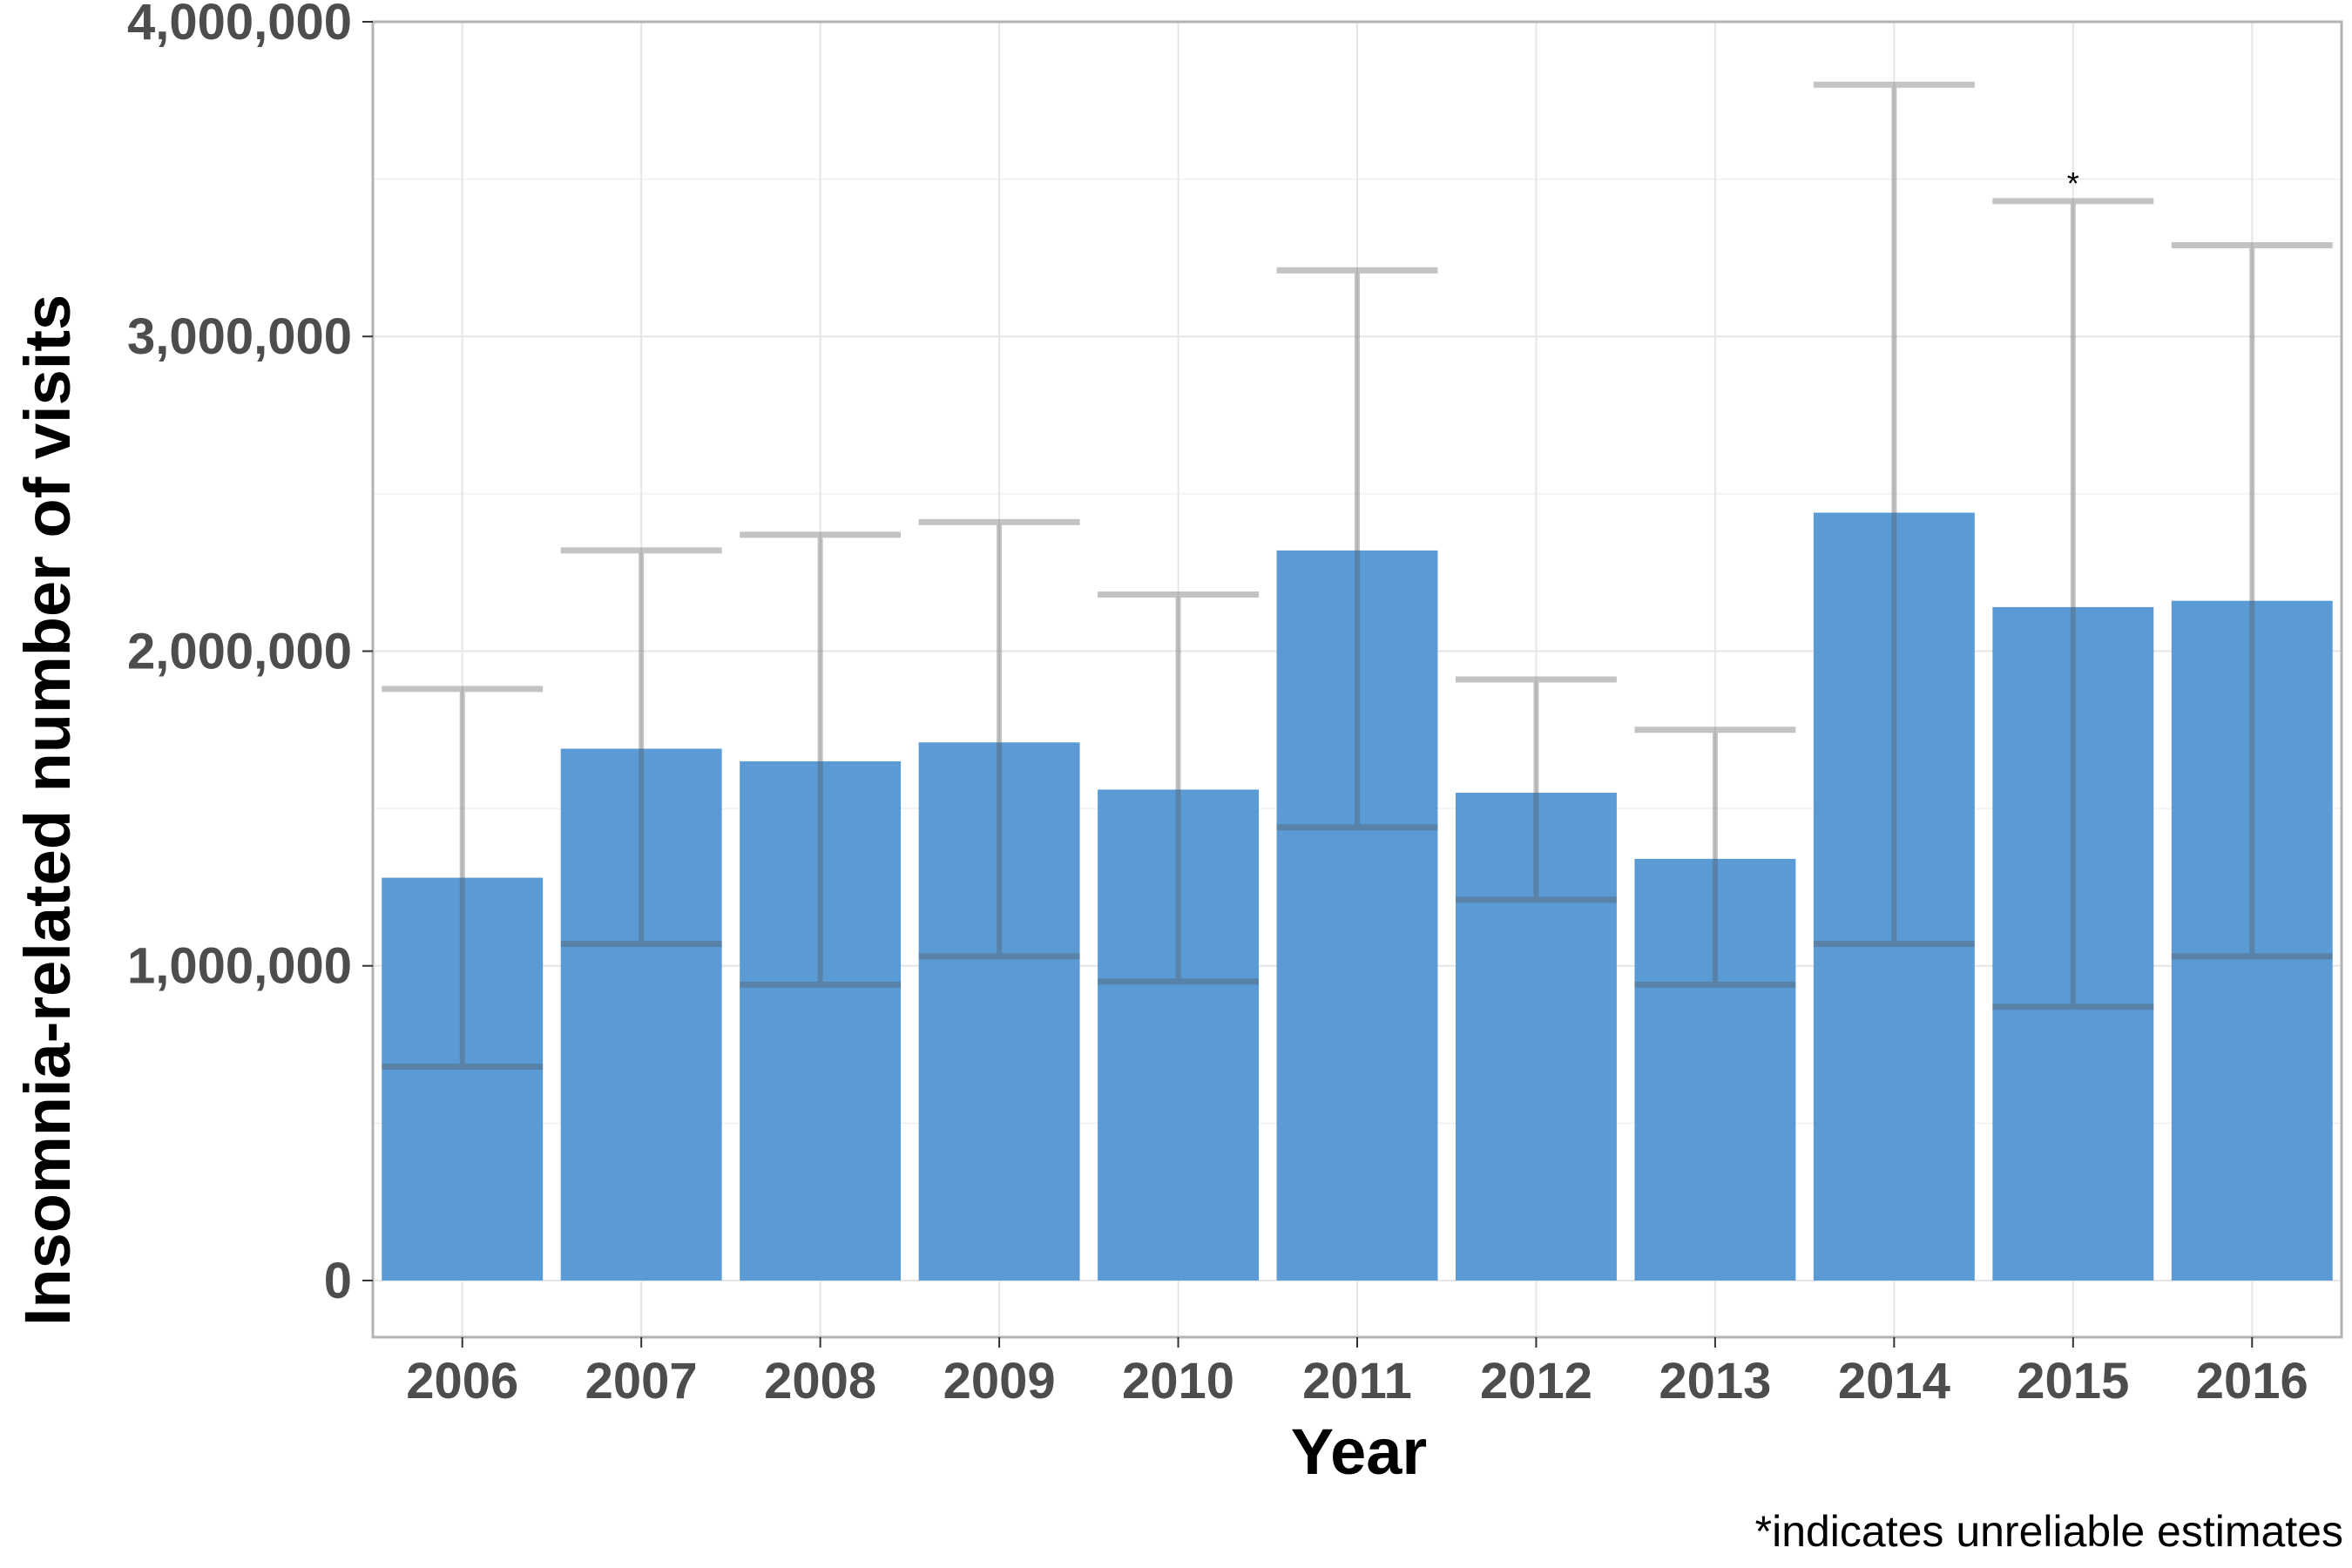 The width and height of the screenshot is (2352, 1568). I want to click on x-tick-label: 2010, so click(1178, 1381).